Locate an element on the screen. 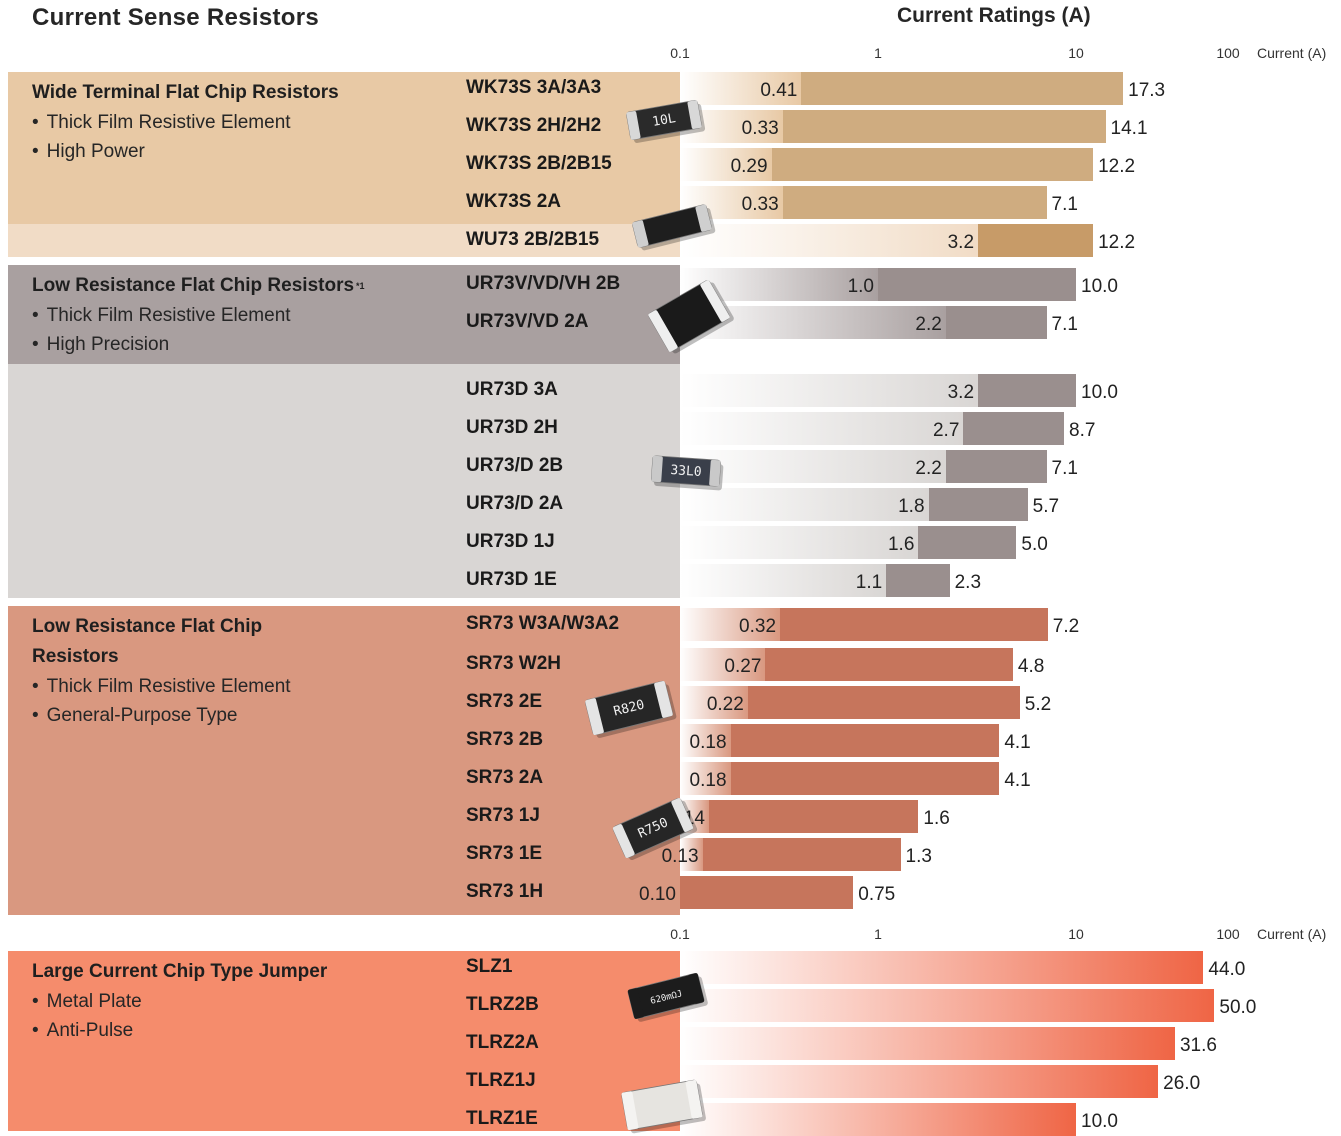 The height and width of the screenshot is (1136, 1341). product-name: WK73S 2H/2H2 is located at coordinates (534, 125).